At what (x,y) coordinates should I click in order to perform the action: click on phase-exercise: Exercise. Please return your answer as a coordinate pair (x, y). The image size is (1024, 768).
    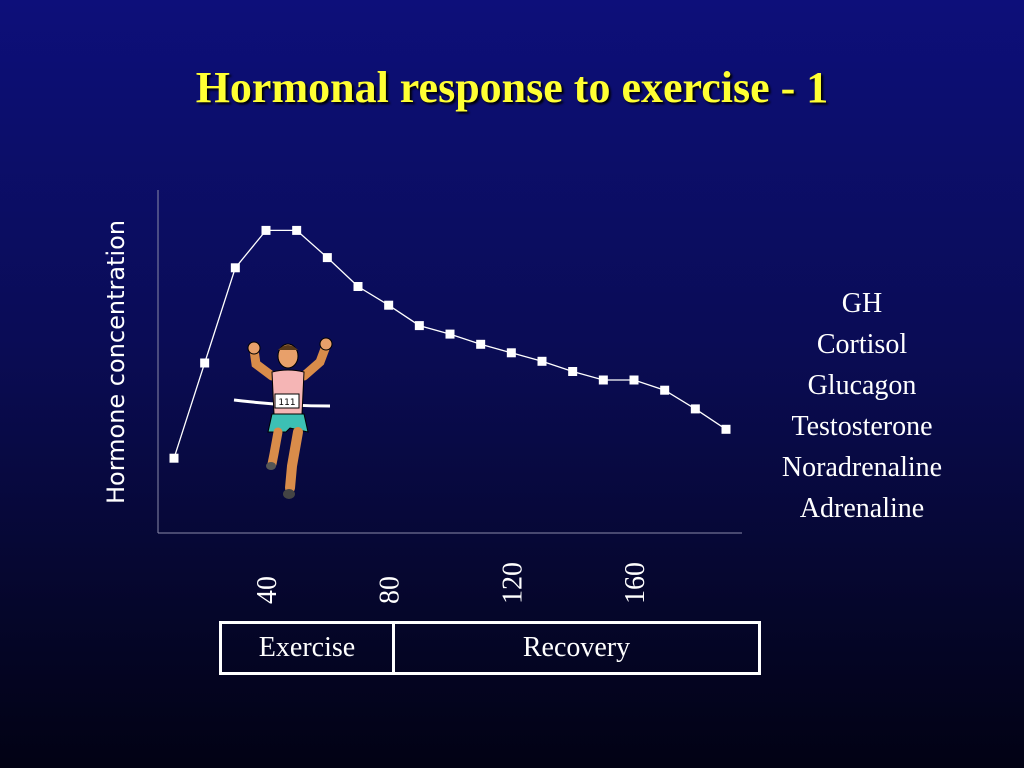
    Looking at the image, I should click on (308, 648).